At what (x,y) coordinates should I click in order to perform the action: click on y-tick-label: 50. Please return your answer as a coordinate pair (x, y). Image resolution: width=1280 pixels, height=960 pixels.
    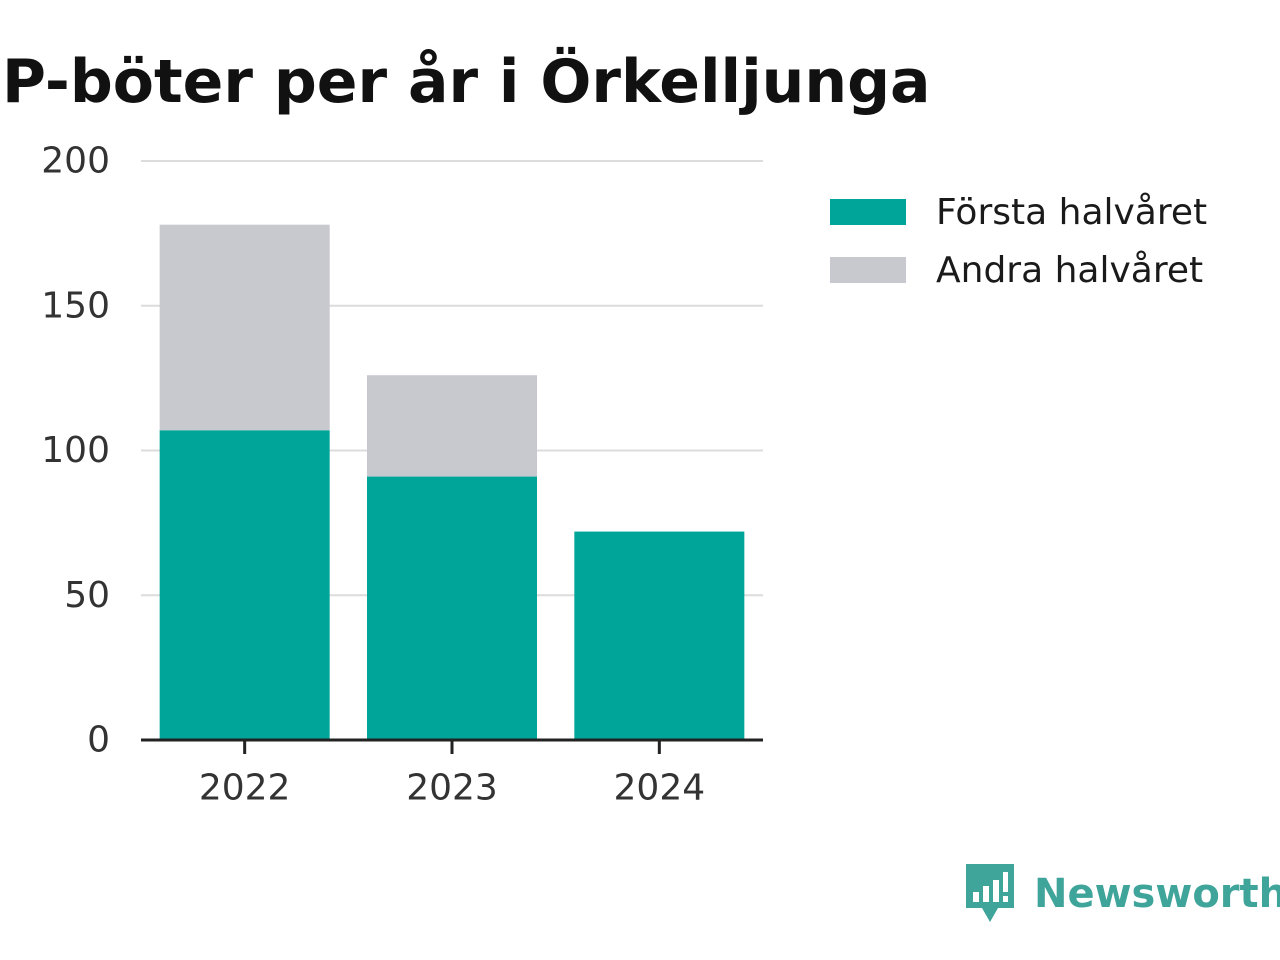
    Looking at the image, I should click on (87, 595).